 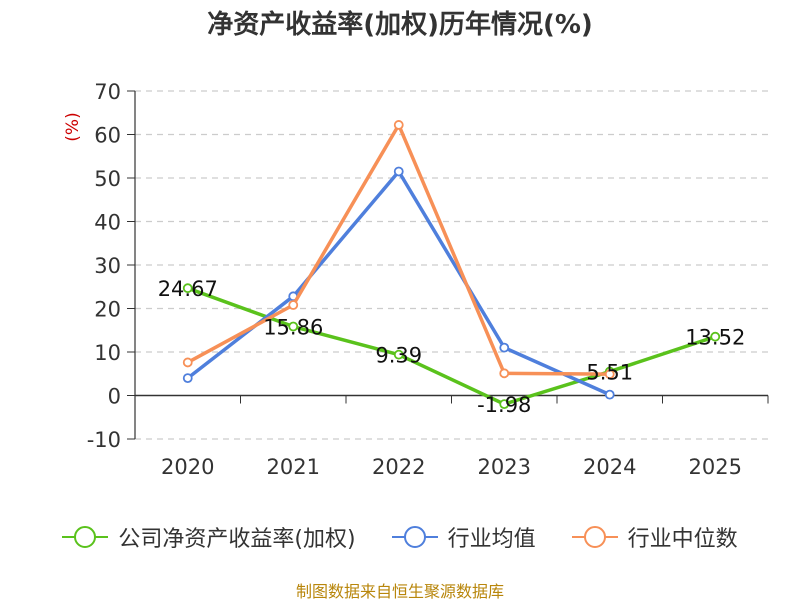 I want to click on data-label: 13.52, so click(x=715, y=338).